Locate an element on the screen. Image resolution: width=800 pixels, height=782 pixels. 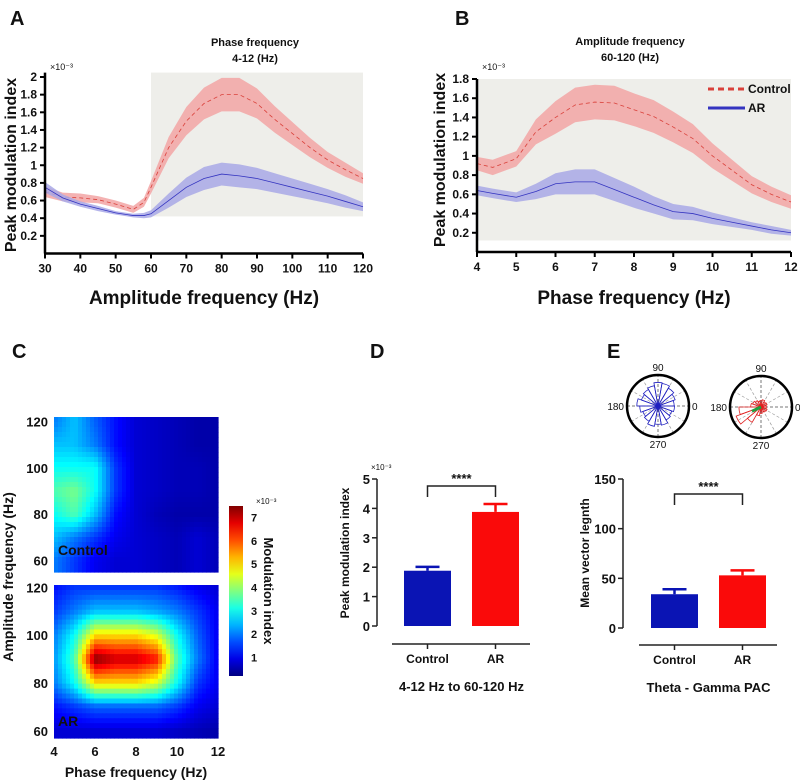
x-axis-label: Phase frequency (Hz) is located at coordinates (136, 772).